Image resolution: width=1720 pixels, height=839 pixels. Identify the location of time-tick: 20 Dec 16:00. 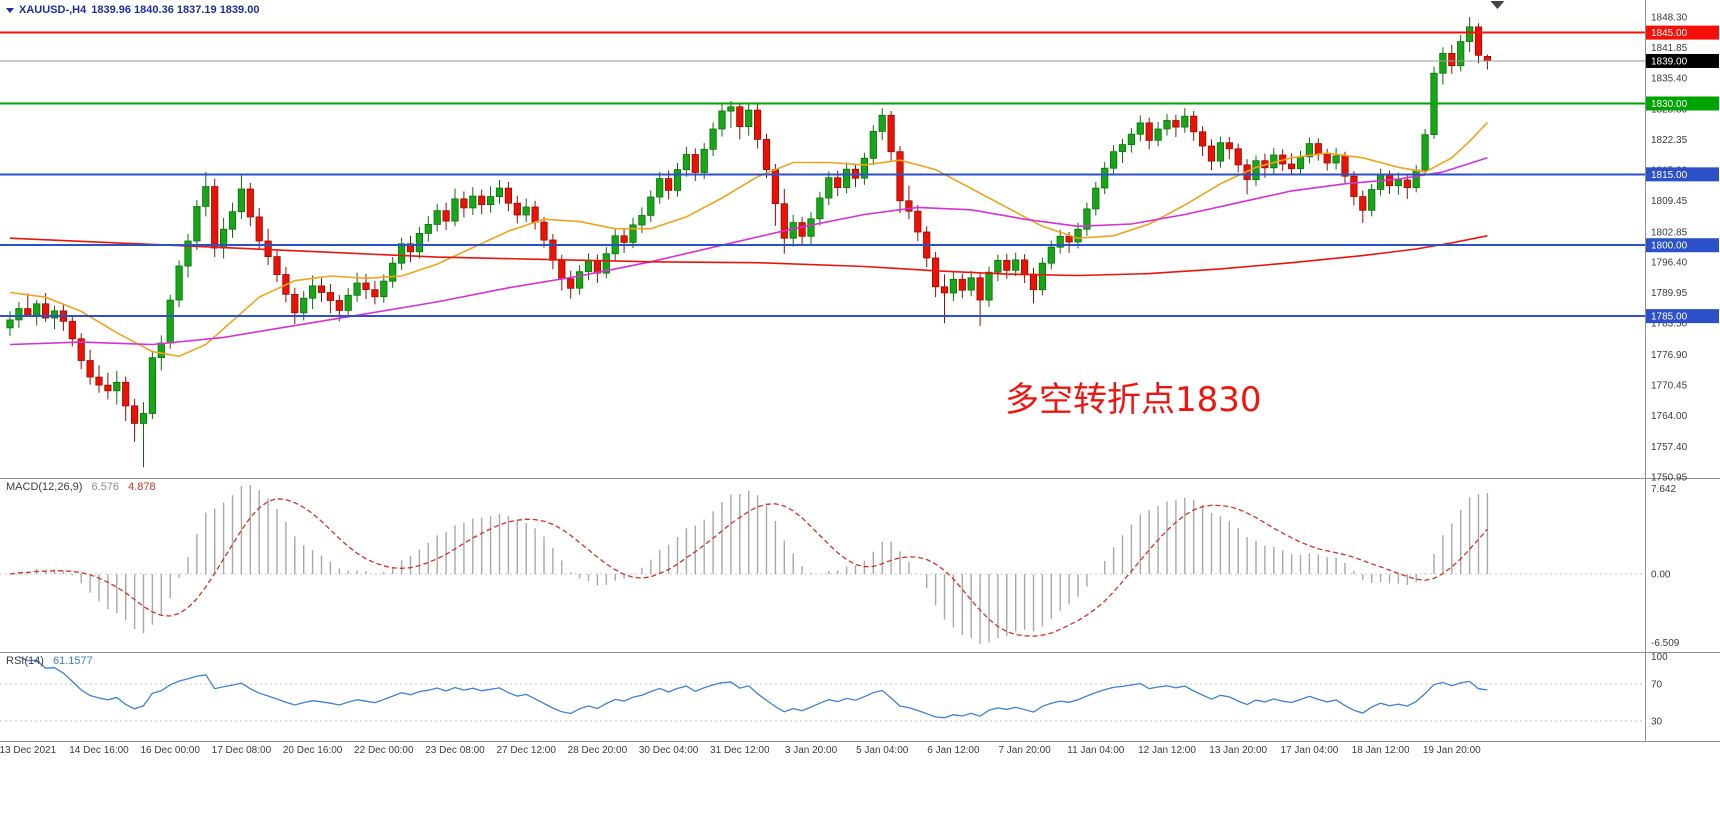
(313, 750).